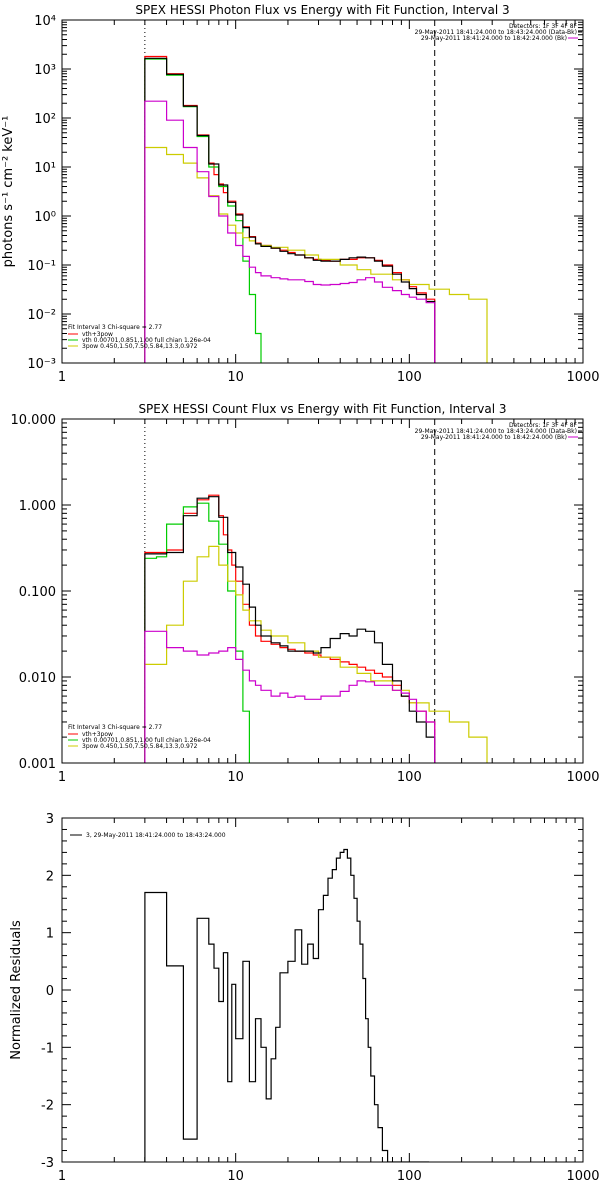  Describe the element at coordinates (41, 364) in the screenshot. I see `y-tick-label: 10⁻³` at that location.